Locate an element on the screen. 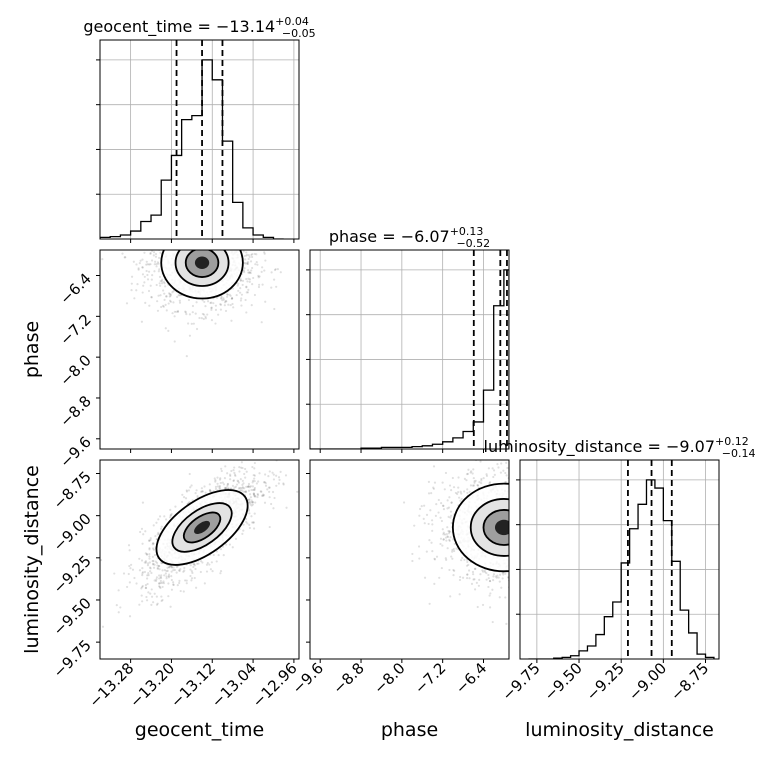  panel-geocent_time-vs-luminosity_distance is located at coordinates (198, 557).